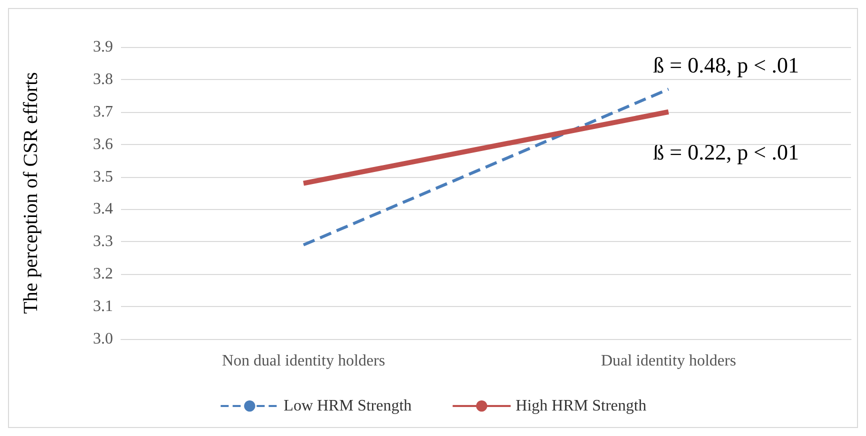  I want to click on y-tick-label: 3.6, so click(103, 144).